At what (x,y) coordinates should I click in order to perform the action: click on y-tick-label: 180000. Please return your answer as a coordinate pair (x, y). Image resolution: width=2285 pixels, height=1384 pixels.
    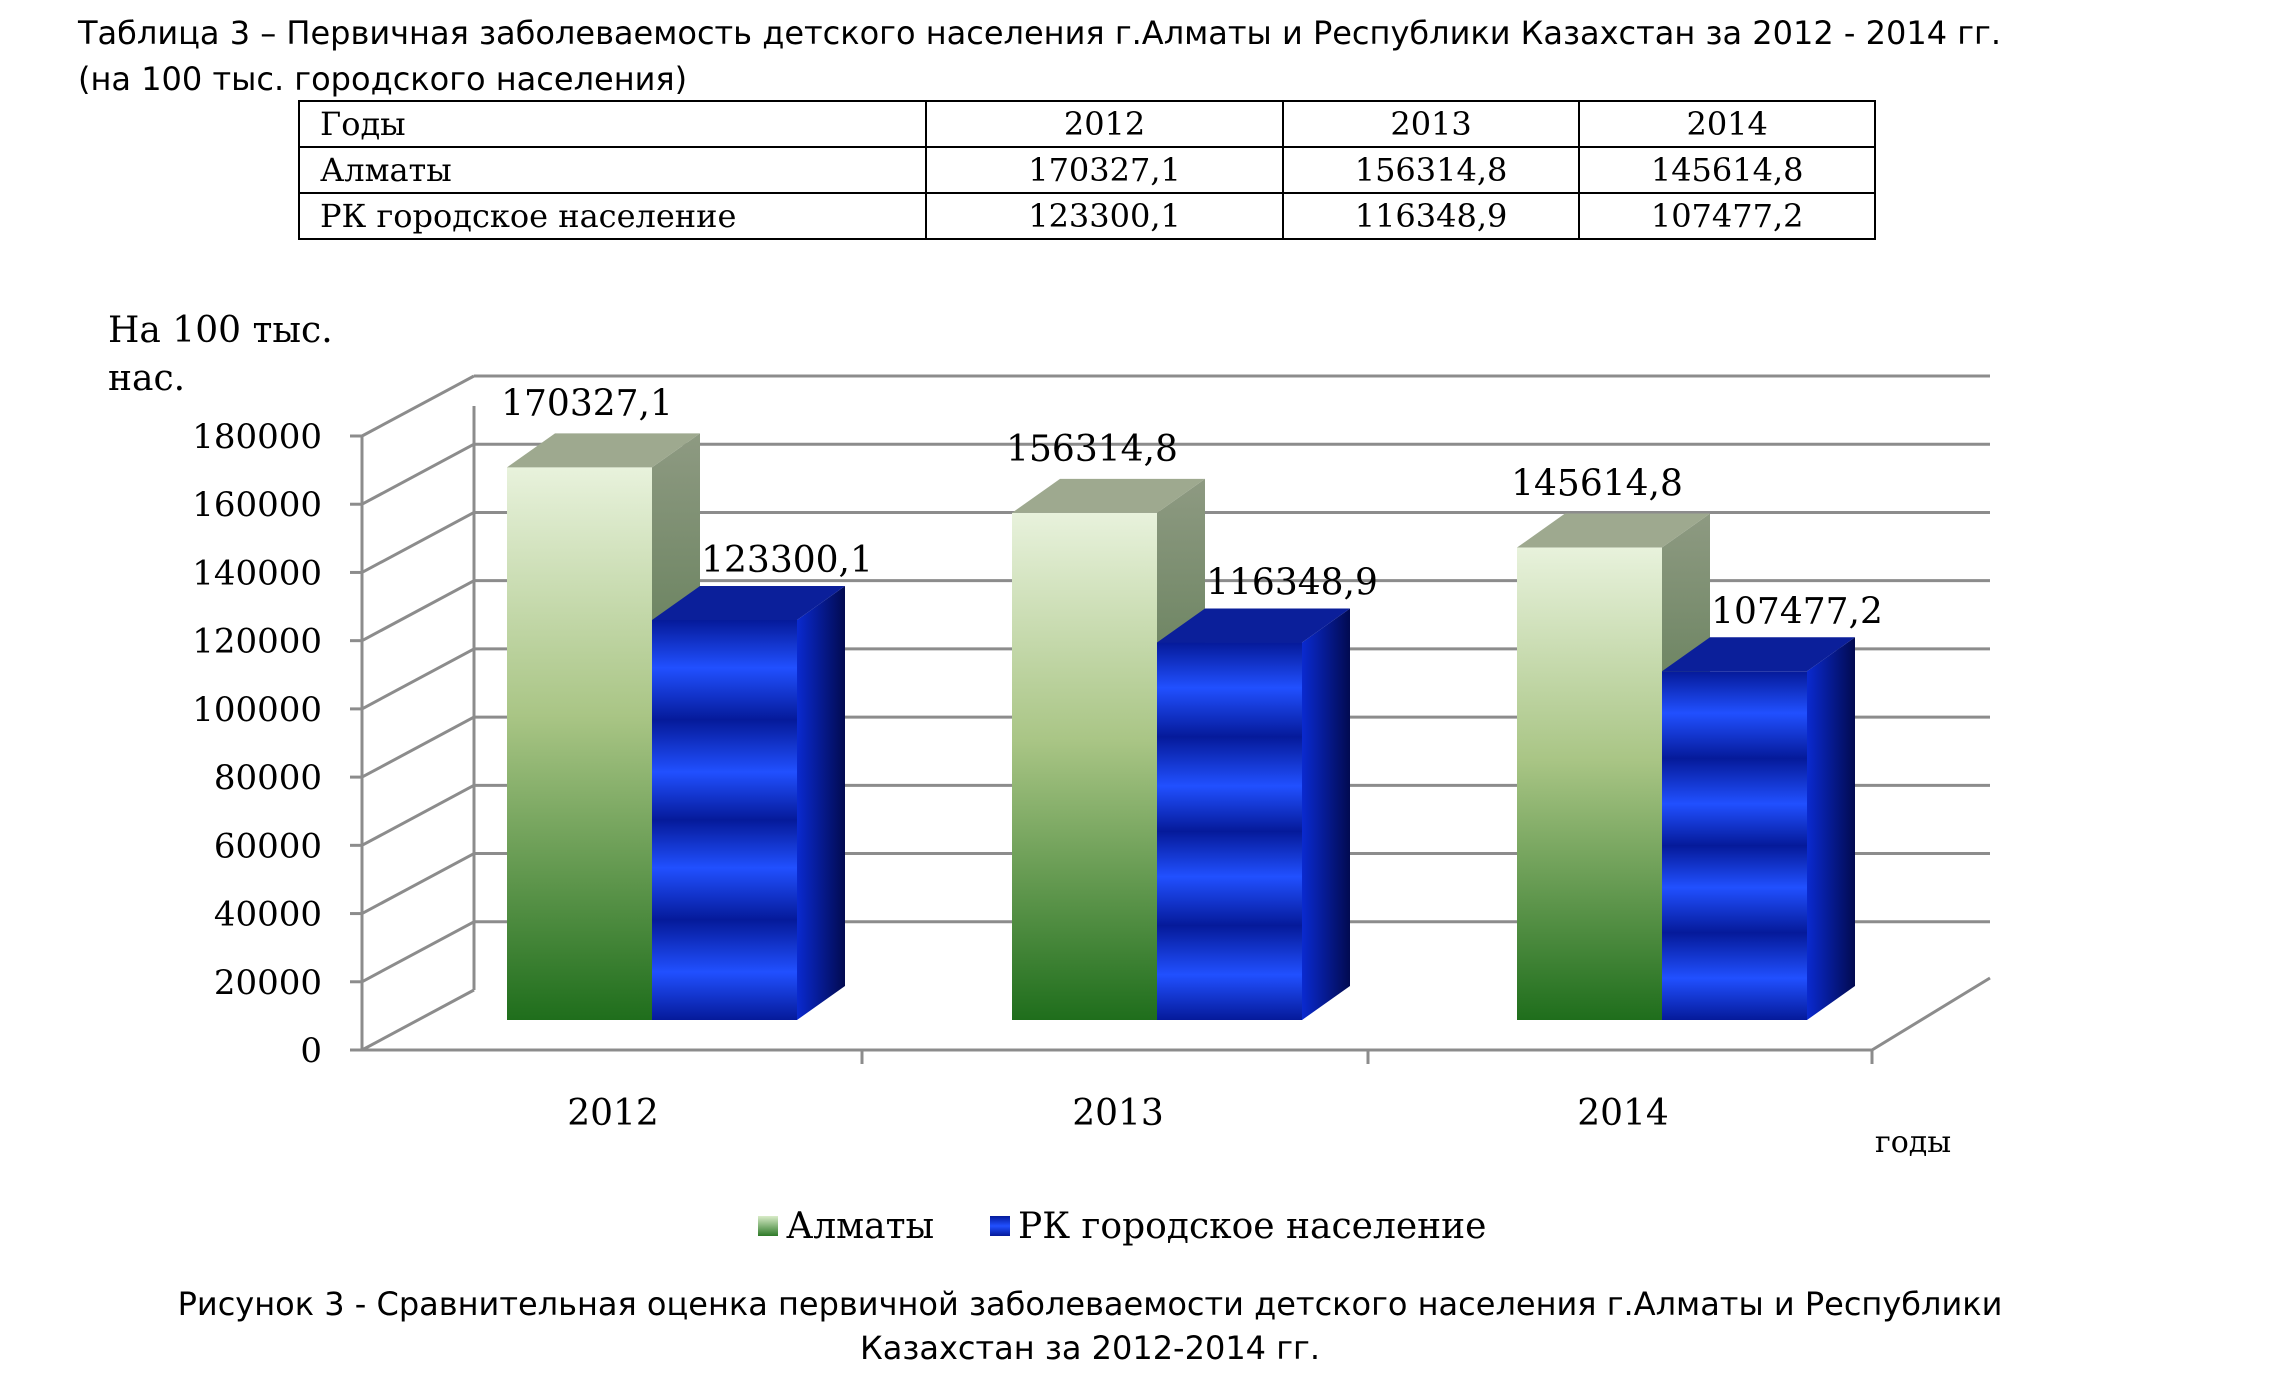
    Looking at the image, I should click on (257, 437).